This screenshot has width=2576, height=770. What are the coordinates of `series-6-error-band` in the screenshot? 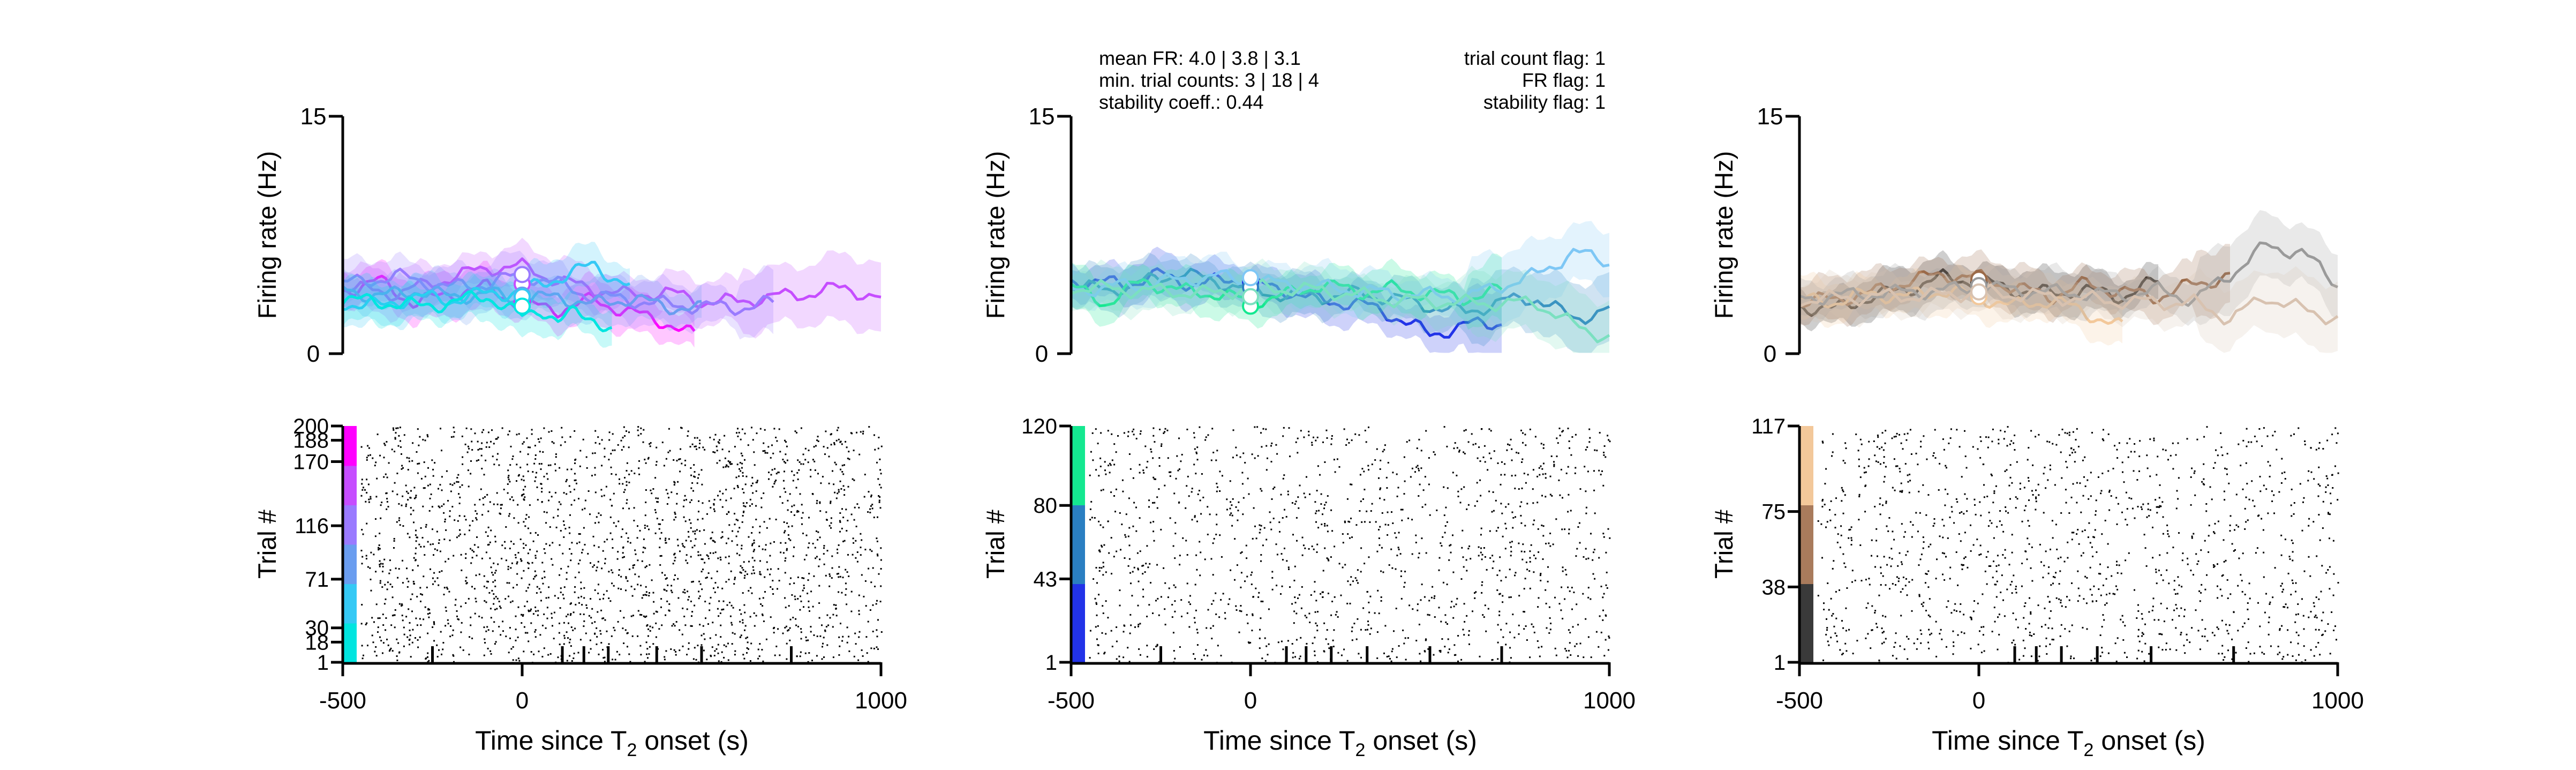 It's located at (477, 309).